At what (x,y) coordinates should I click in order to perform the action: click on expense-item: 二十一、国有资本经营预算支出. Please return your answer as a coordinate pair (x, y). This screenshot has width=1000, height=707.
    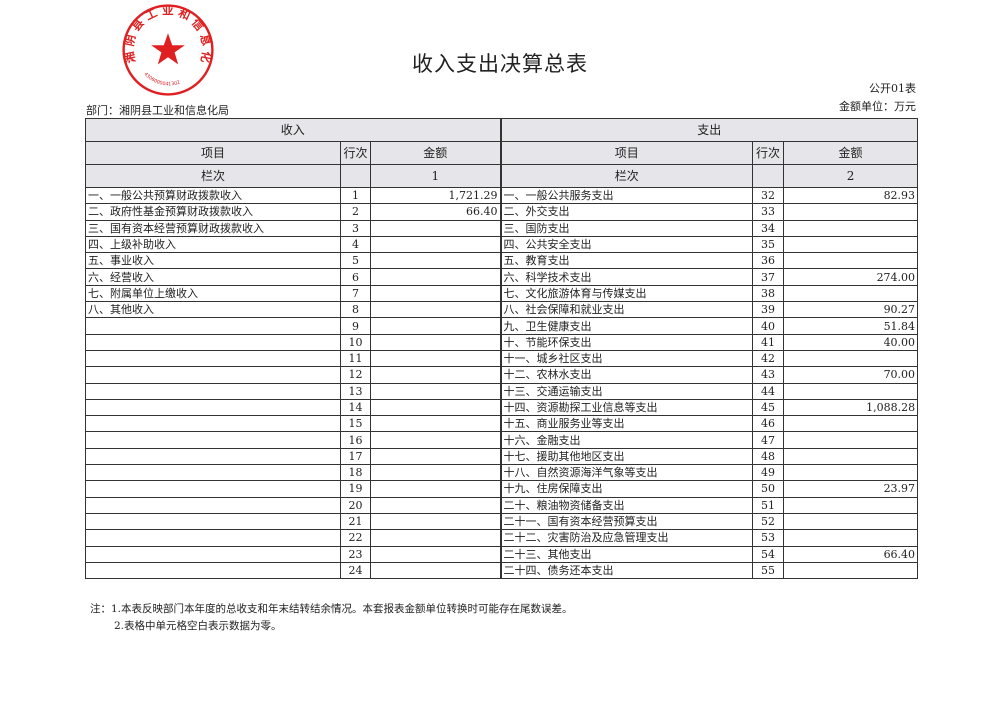
    Looking at the image, I should click on (626, 521).